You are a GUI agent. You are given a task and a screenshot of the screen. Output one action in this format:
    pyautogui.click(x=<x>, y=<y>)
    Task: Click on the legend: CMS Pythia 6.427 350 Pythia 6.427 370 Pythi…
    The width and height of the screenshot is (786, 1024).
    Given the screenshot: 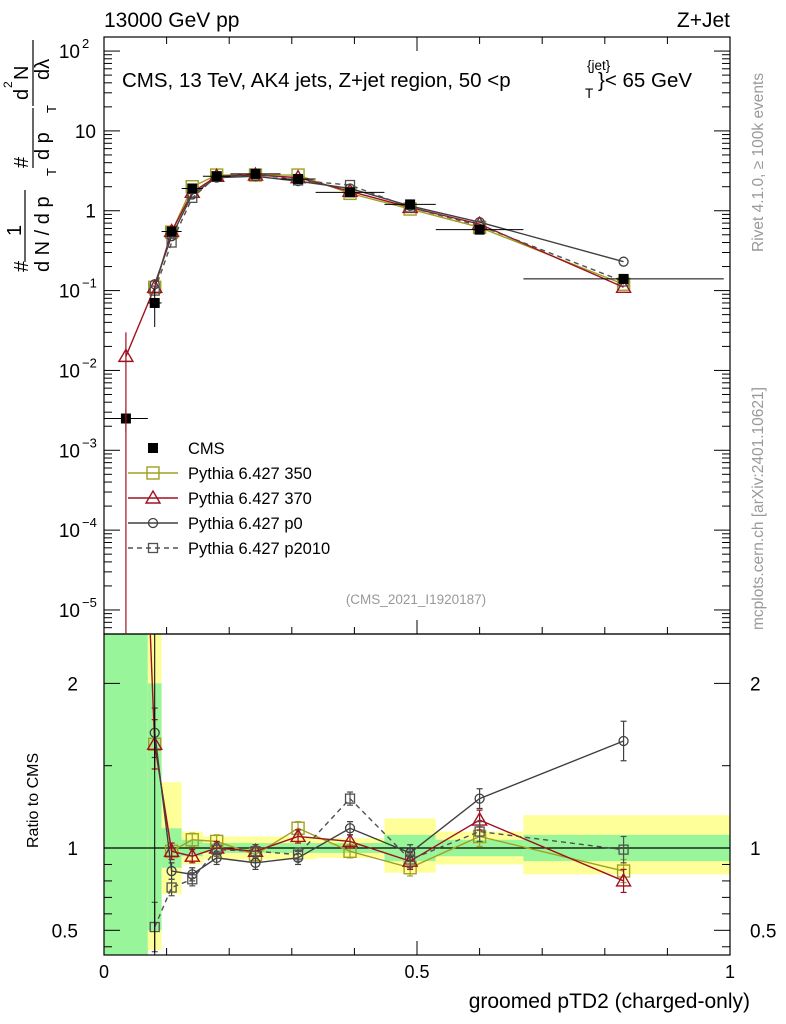 What is the action you would take?
    pyautogui.click(x=229, y=499)
    